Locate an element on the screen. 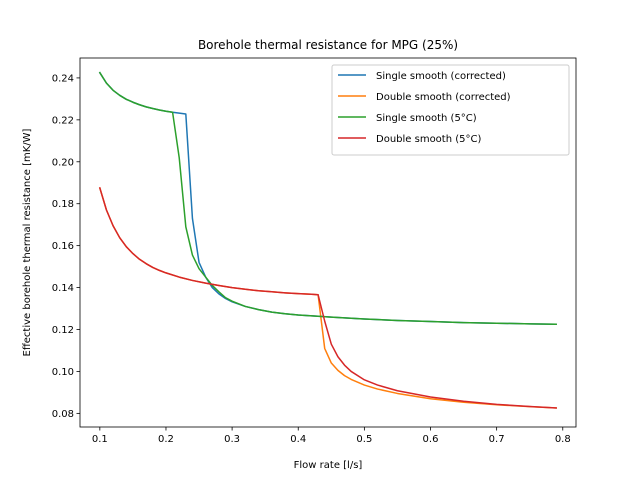 The width and height of the screenshot is (640, 480). legend-entry-label: Double smooth (5°C) is located at coordinates (428, 139).